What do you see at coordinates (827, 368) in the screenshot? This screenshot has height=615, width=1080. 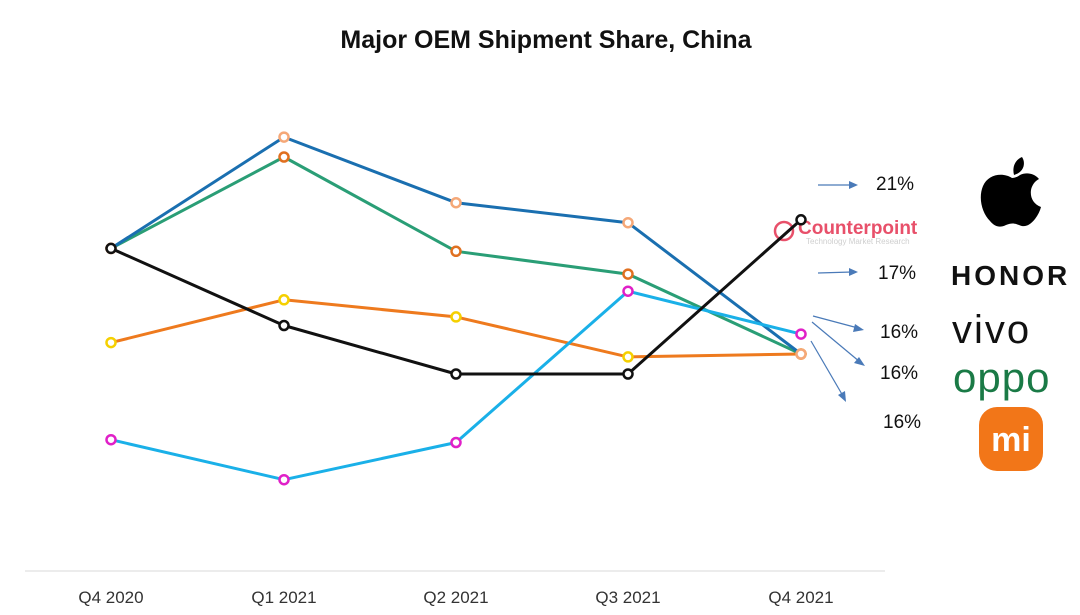 I see `arrow-xiaomi` at bounding box center [827, 368].